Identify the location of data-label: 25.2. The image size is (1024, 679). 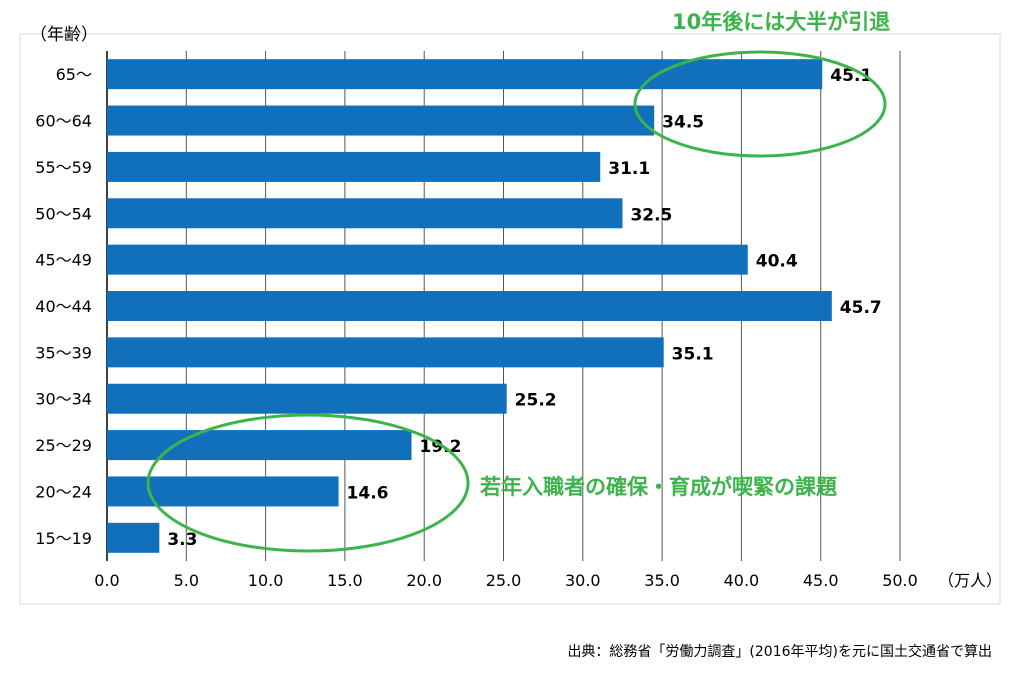
(536, 401).